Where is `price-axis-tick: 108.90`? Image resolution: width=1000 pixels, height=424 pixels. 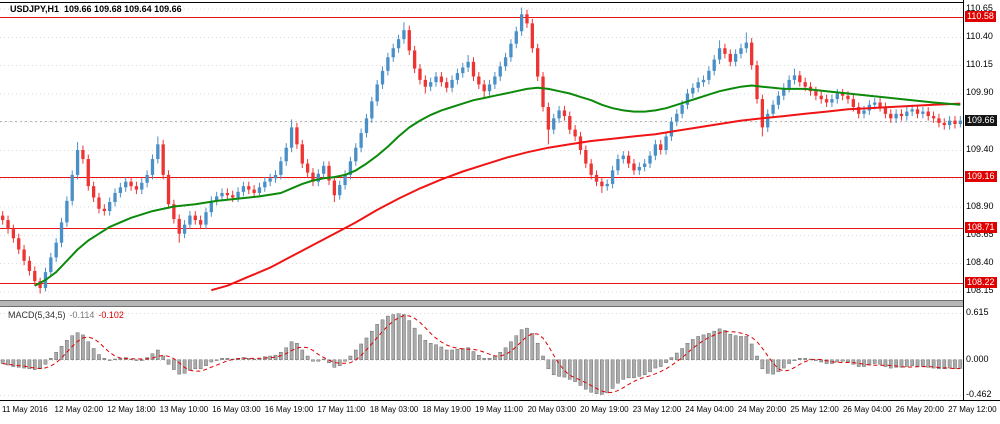
price-axis-tick: 108.90 is located at coordinates (980, 206).